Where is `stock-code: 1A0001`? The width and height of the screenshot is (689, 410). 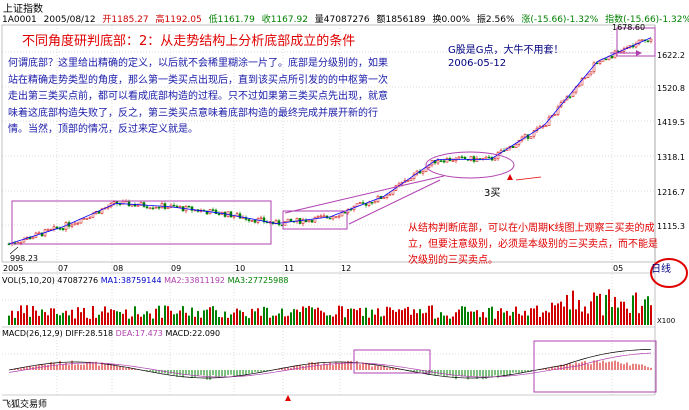
stock-code: 1A0001 is located at coordinates (19, 20).